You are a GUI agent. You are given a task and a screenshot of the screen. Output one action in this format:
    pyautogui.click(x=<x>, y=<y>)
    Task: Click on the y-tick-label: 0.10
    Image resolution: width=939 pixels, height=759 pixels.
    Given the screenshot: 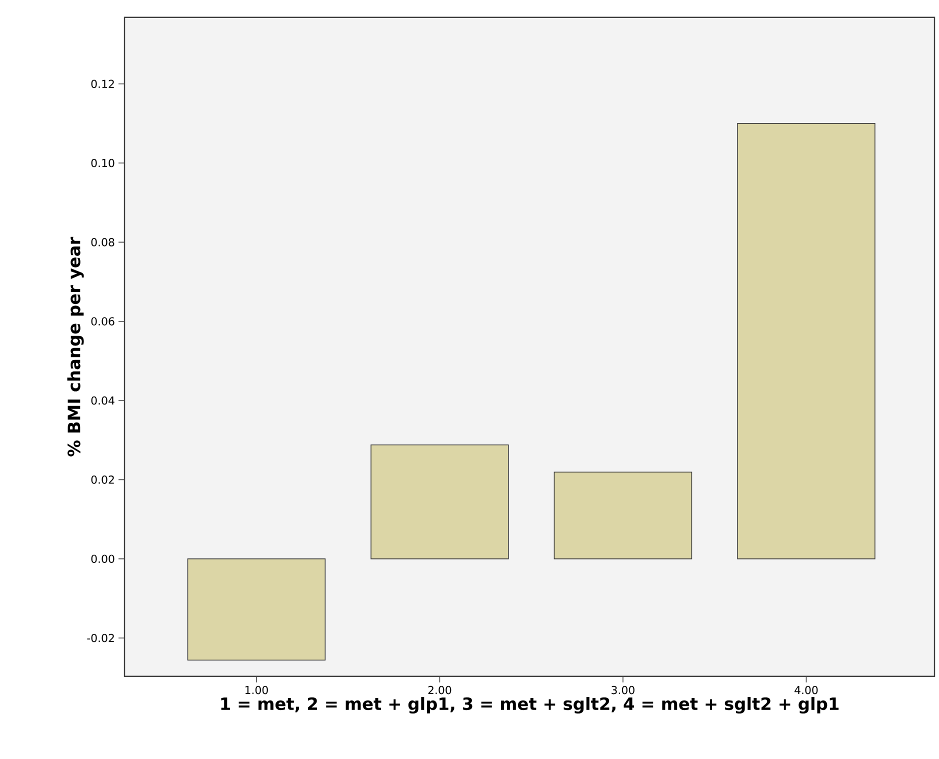 What is the action you would take?
    pyautogui.click(x=102, y=163)
    